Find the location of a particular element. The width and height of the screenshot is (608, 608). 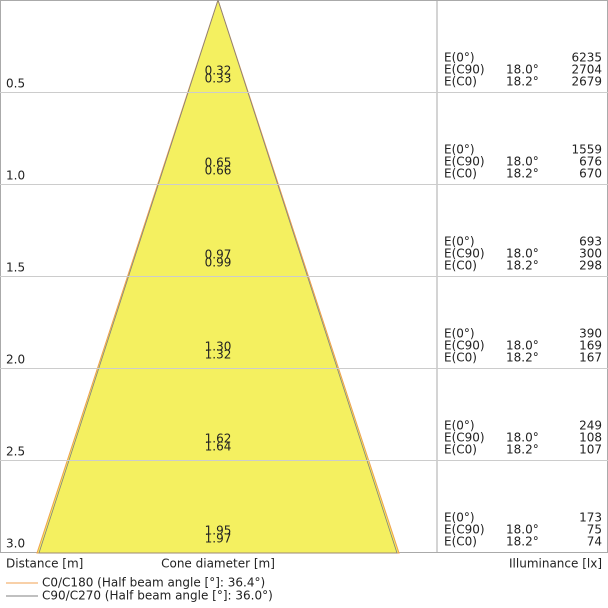

cone-diameter: 1.62 is located at coordinates (218, 439).